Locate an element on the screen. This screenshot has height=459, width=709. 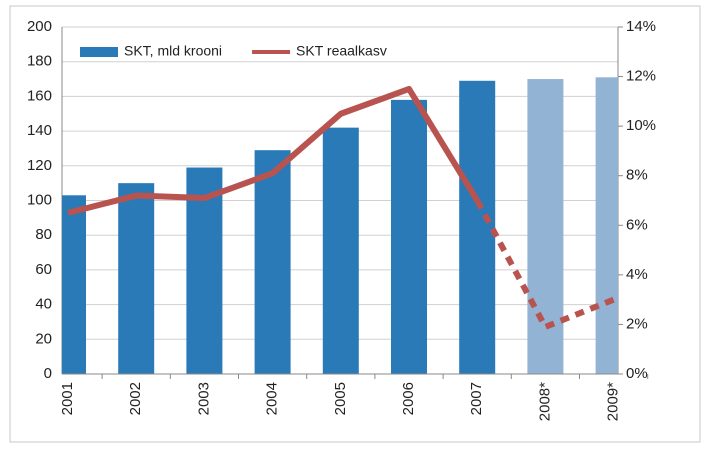
x-tick-label: 2004 is located at coordinates (272, 398).